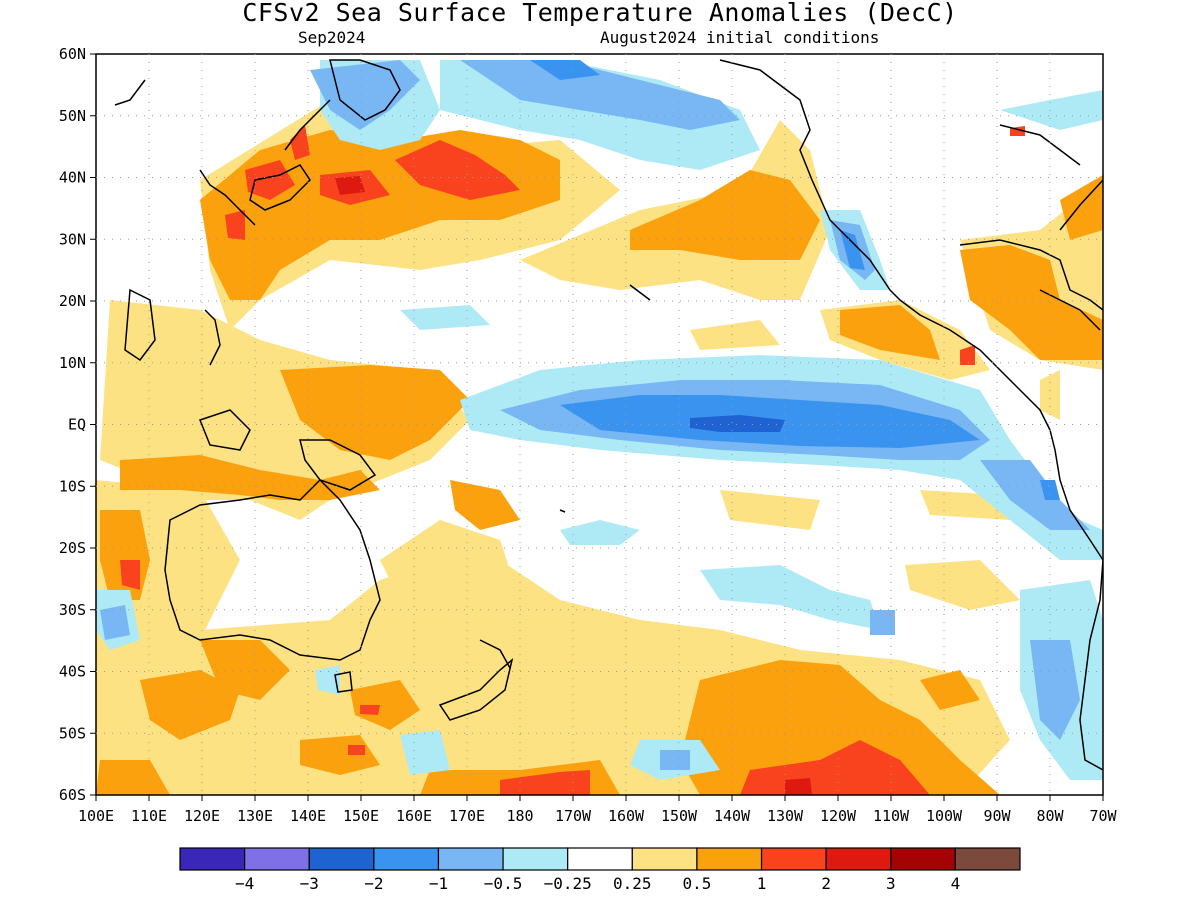  What do you see at coordinates (373, 883) in the screenshot?
I see `legend-label: −2` at bounding box center [373, 883].